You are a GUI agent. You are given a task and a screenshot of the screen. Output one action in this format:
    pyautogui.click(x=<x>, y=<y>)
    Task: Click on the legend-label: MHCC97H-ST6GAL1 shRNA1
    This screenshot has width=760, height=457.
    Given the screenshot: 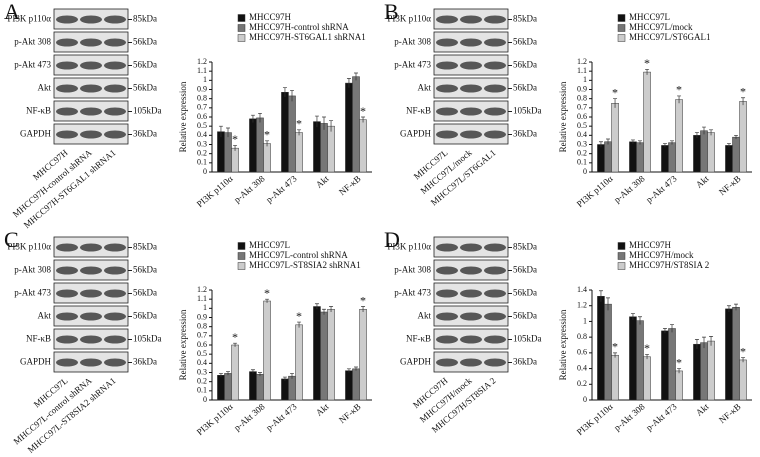 What is the action you would take?
    pyautogui.click(x=307, y=37)
    